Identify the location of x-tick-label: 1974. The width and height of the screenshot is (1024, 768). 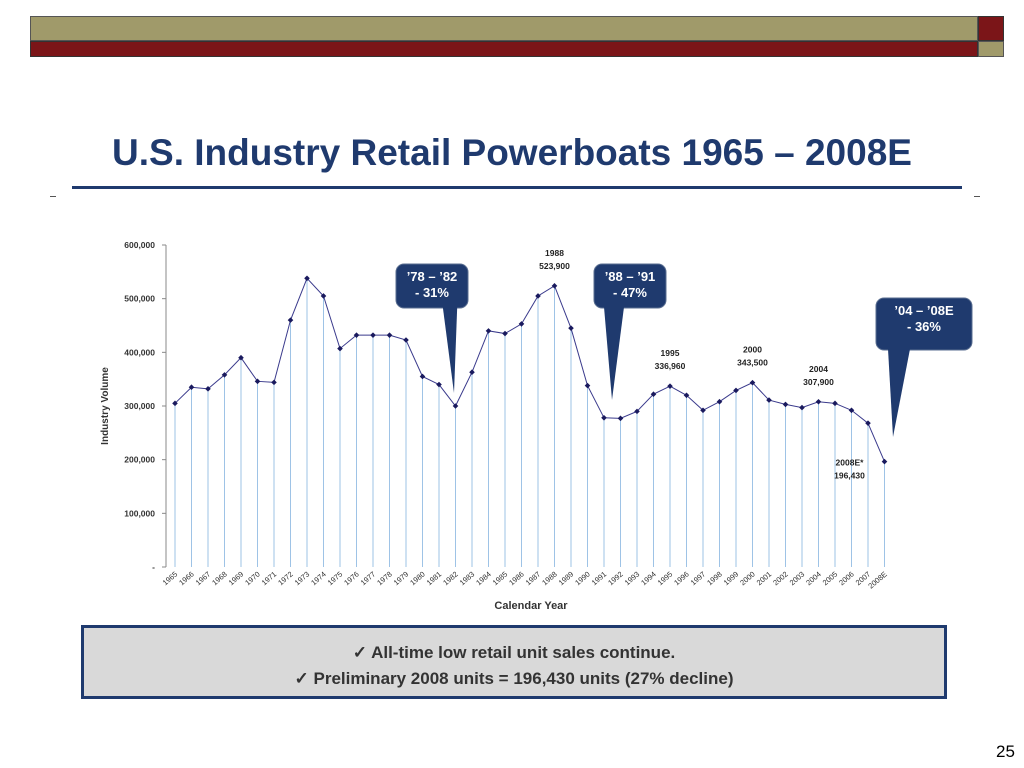
(318, 579).